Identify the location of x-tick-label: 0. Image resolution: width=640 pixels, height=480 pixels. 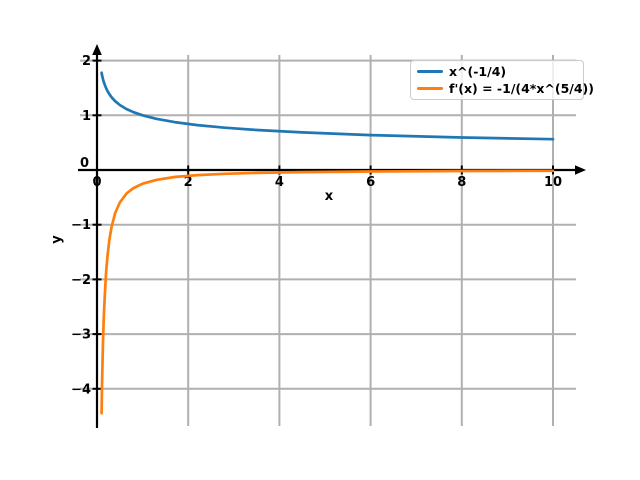
(96, 182).